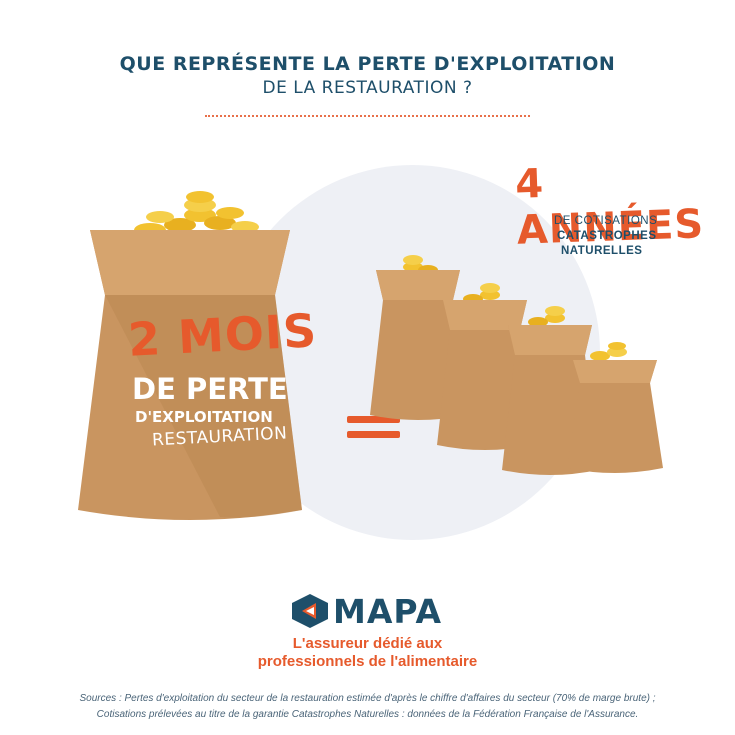 The height and width of the screenshot is (735, 735). I want to click on brand-tagline: L'assureur dédié aux, so click(367, 643).